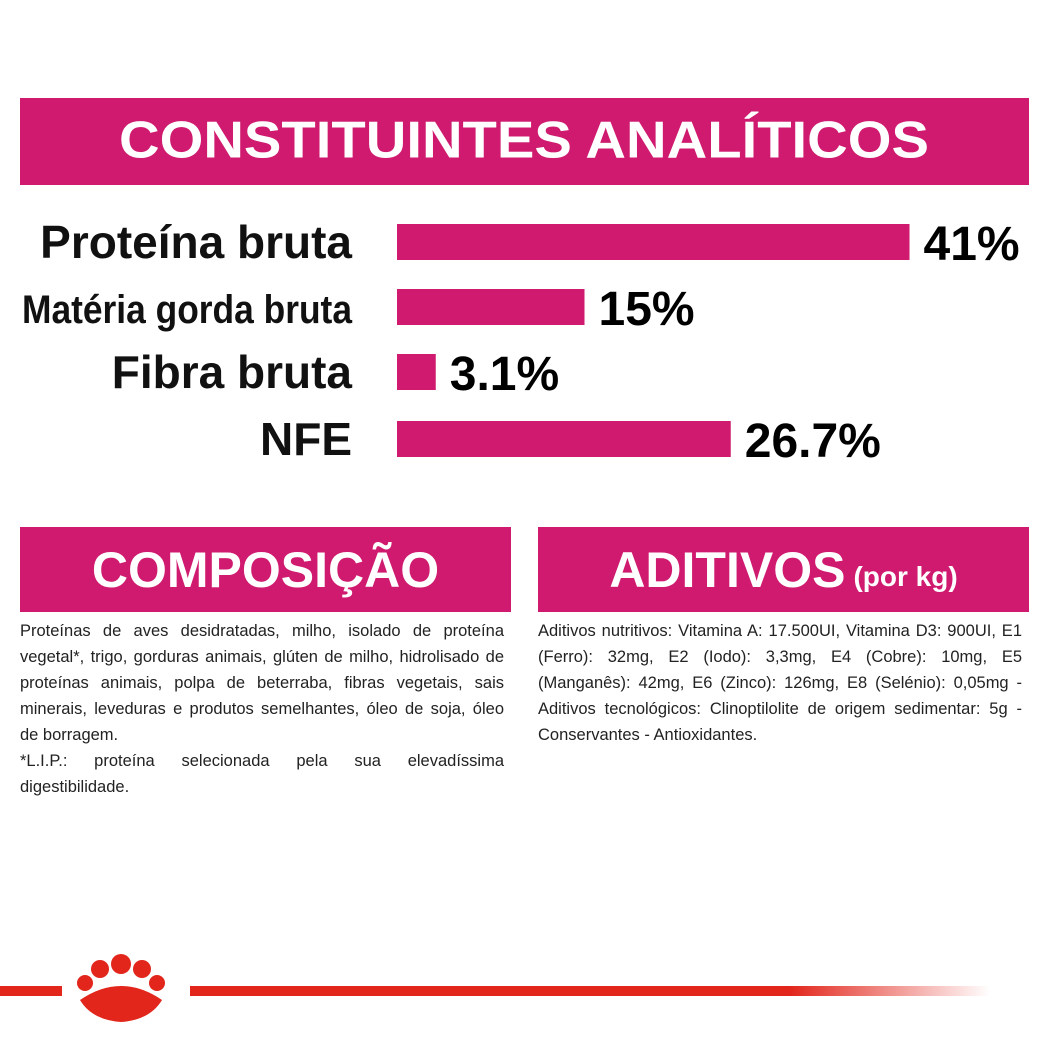 This screenshot has height=1049, width=1049. Describe the element at coordinates (647, 309) in the screenshot. I see `value-label: 15%` at that location.